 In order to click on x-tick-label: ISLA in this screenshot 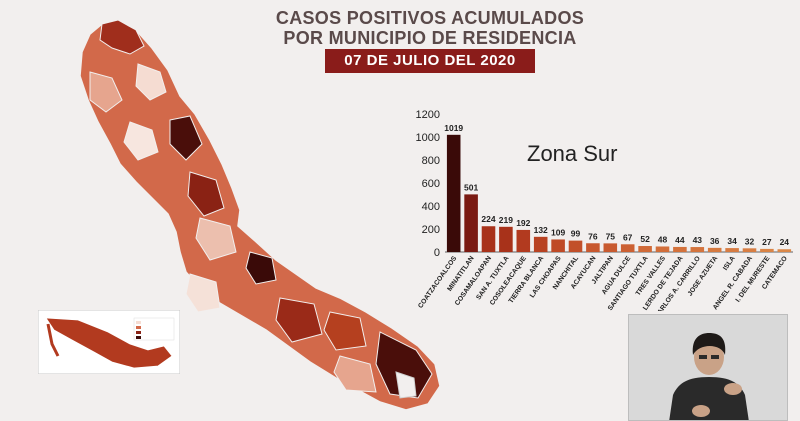, I will do `click(729, 263)`.